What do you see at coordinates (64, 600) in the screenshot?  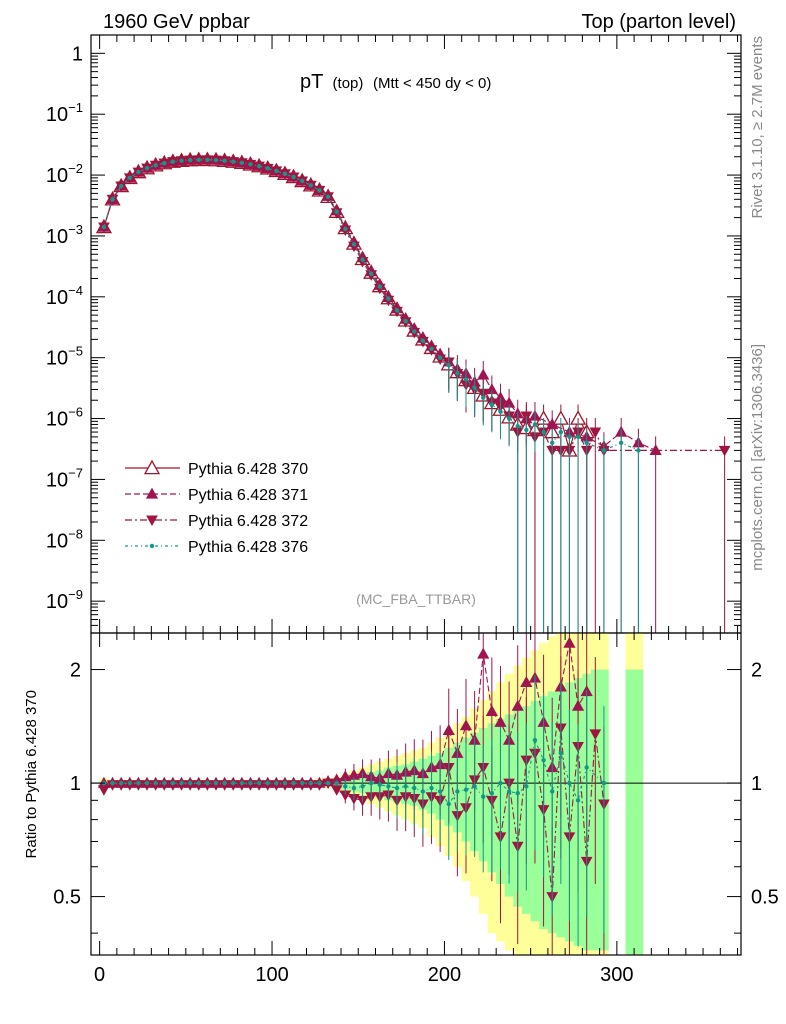 I see `main-ytick-label: 10⁻⁹` at bounding box center [64, 600].